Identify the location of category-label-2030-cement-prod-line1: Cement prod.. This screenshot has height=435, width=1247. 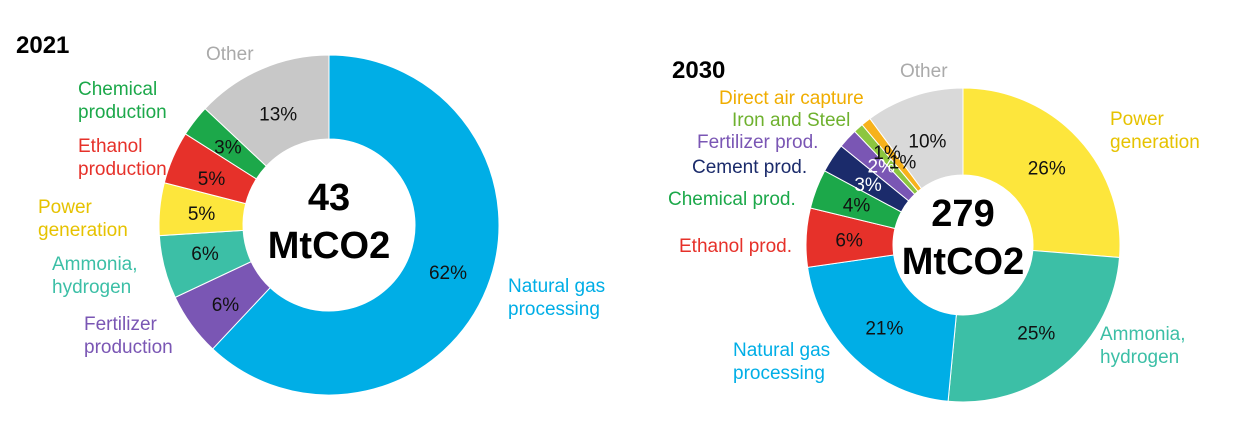
(749, 167).